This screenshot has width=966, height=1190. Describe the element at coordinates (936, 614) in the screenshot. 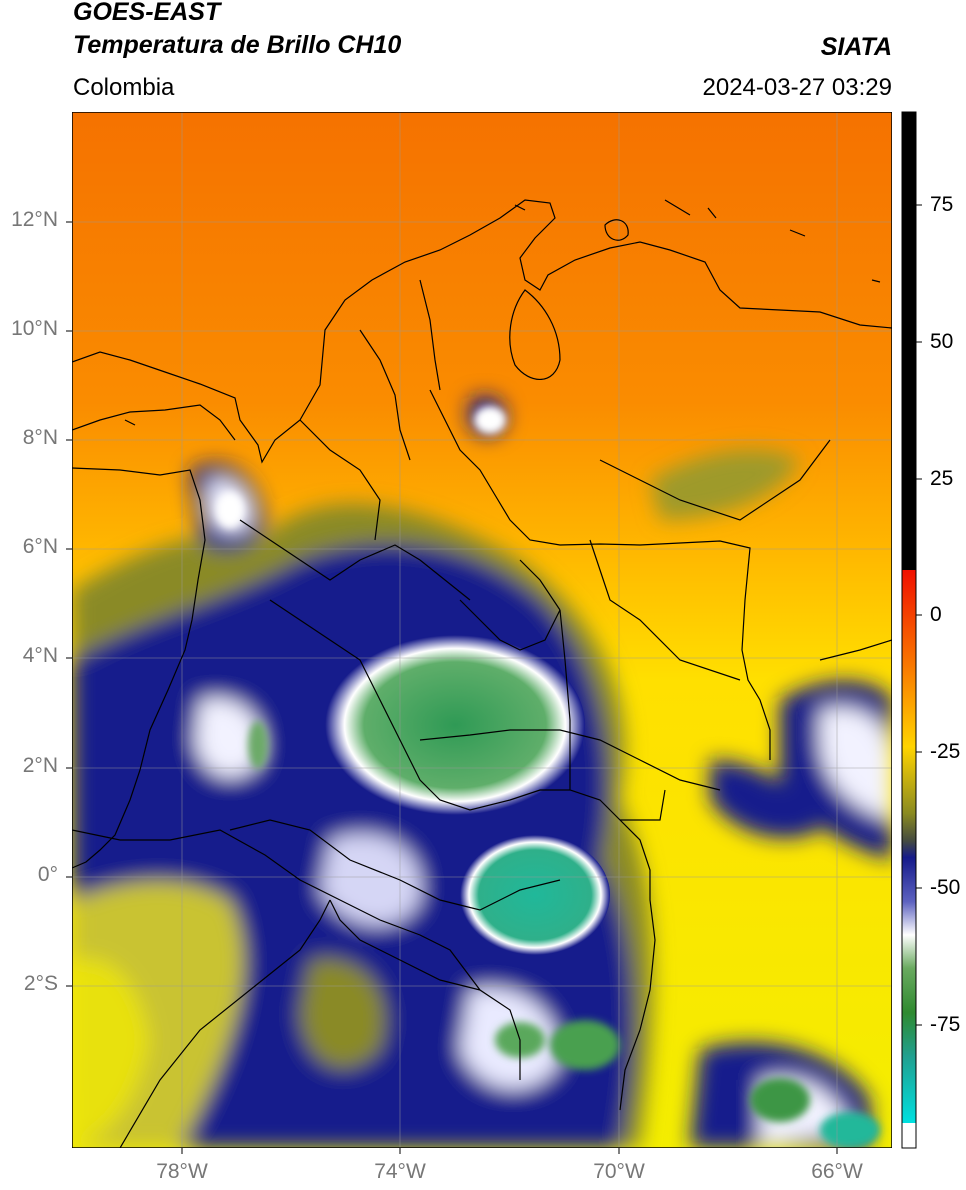

I see `colorbar-label-0: 0` at that location.